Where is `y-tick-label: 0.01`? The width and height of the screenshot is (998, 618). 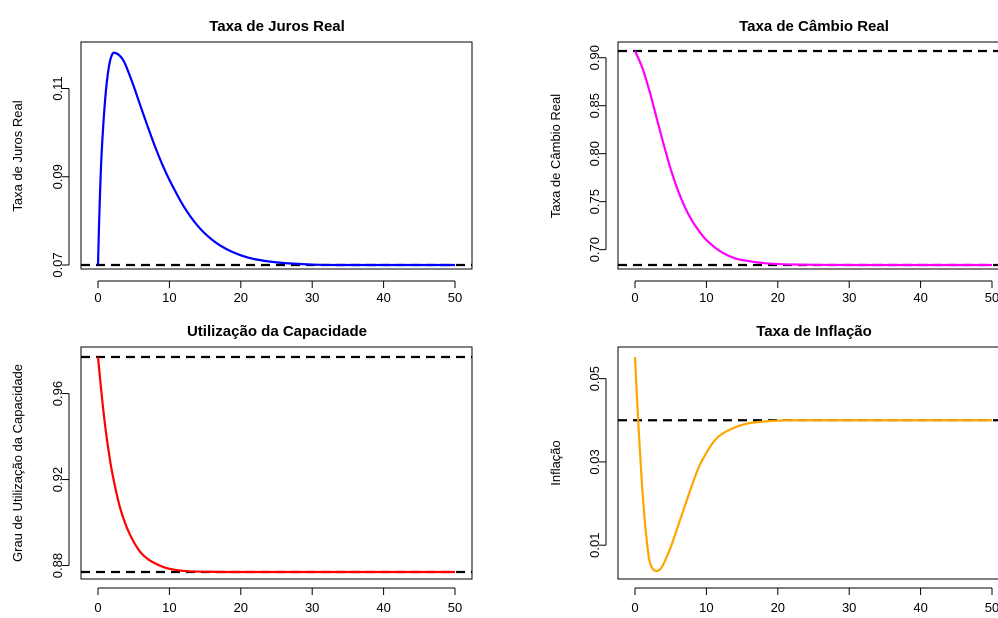 y-tick-label: 0.01 is located at coordinates (594, 545).